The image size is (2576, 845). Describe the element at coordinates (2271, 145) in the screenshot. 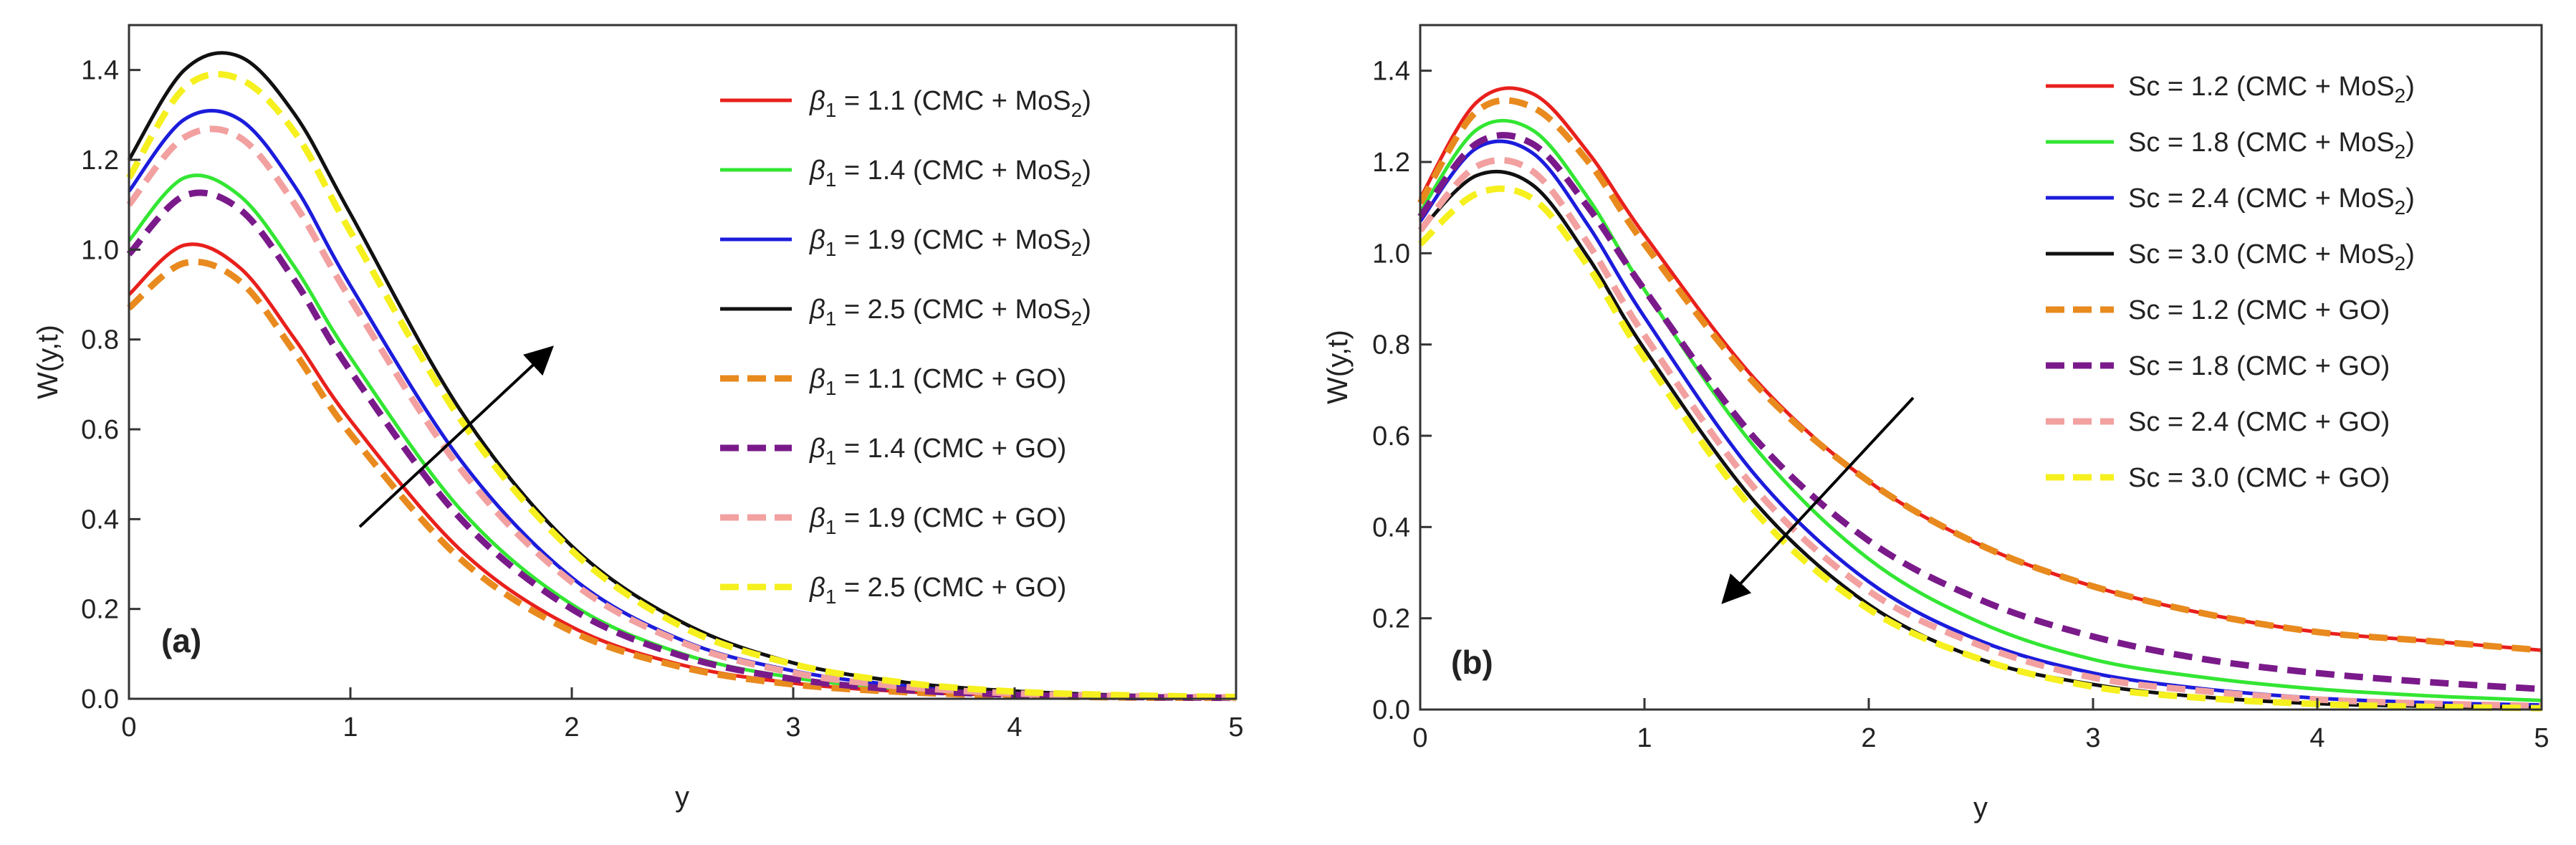

I see `legend-label-b-2: Sc = 1.8 (CMC + MoS2)` at that location.